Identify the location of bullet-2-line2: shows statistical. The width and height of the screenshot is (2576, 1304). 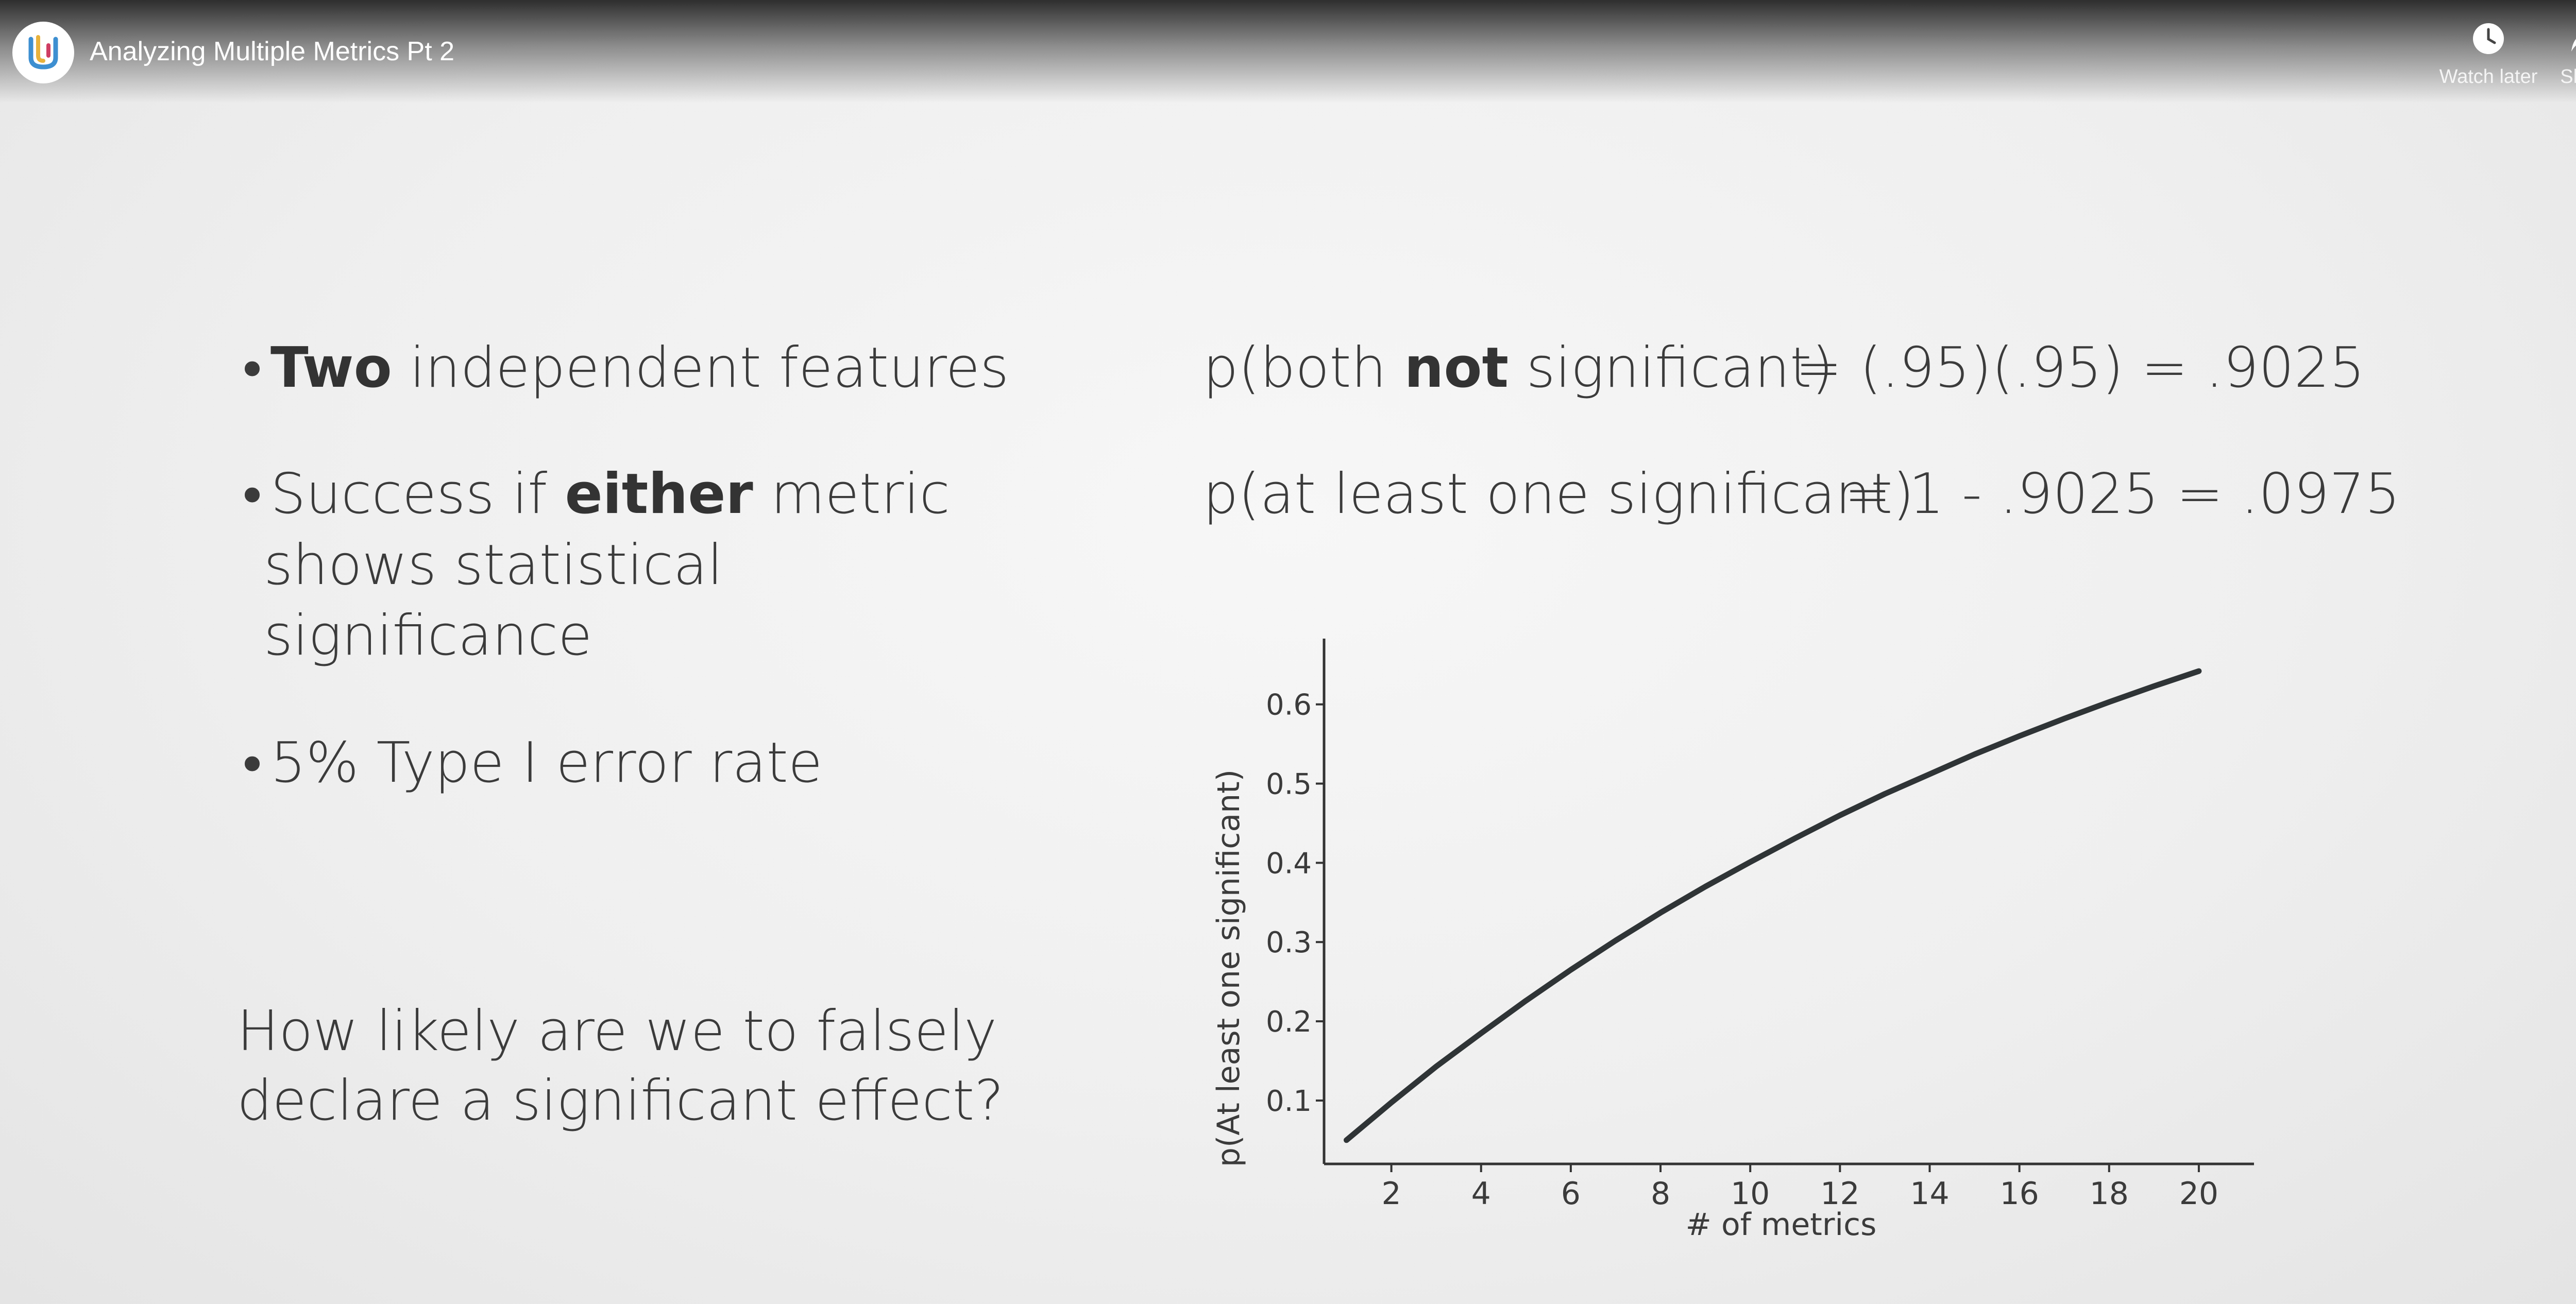
(493, 565).